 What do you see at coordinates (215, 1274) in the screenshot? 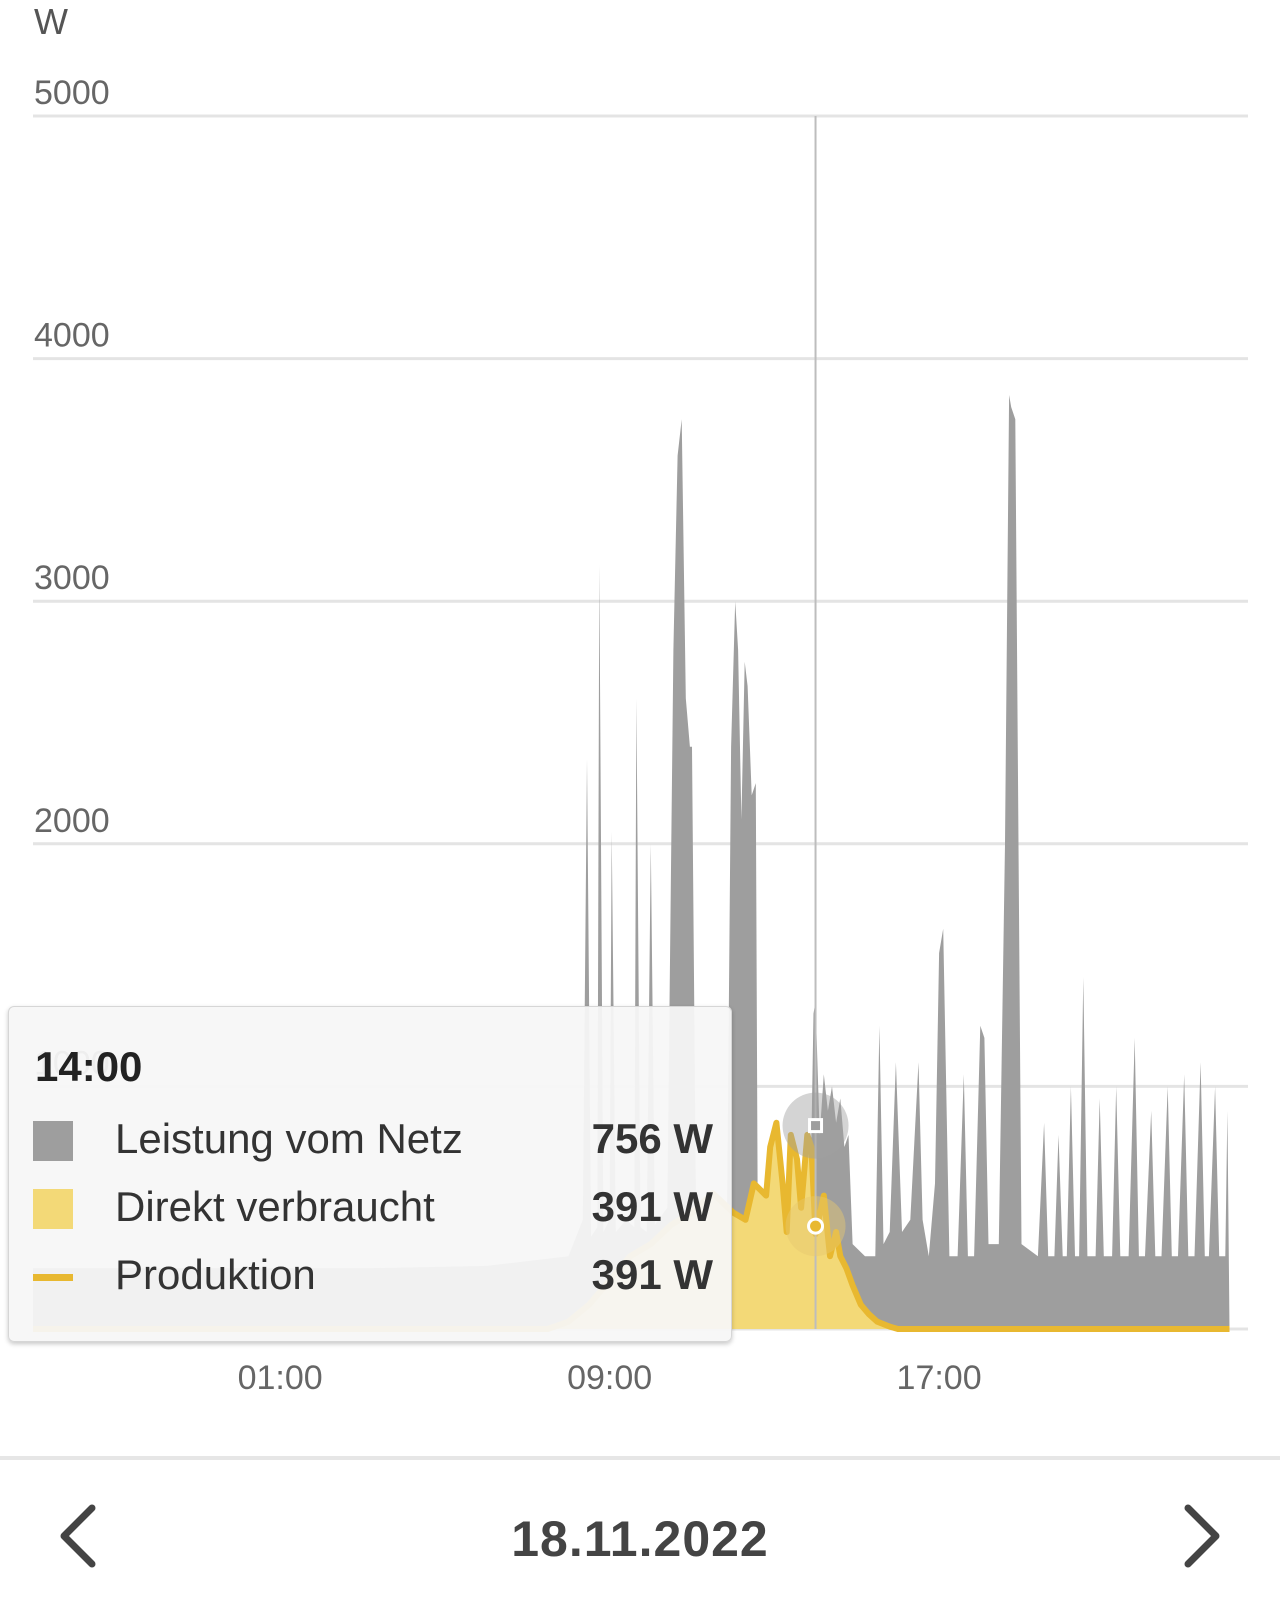
I see `tooltip-series-name: Produktion` at bounding box center [215, 1274].